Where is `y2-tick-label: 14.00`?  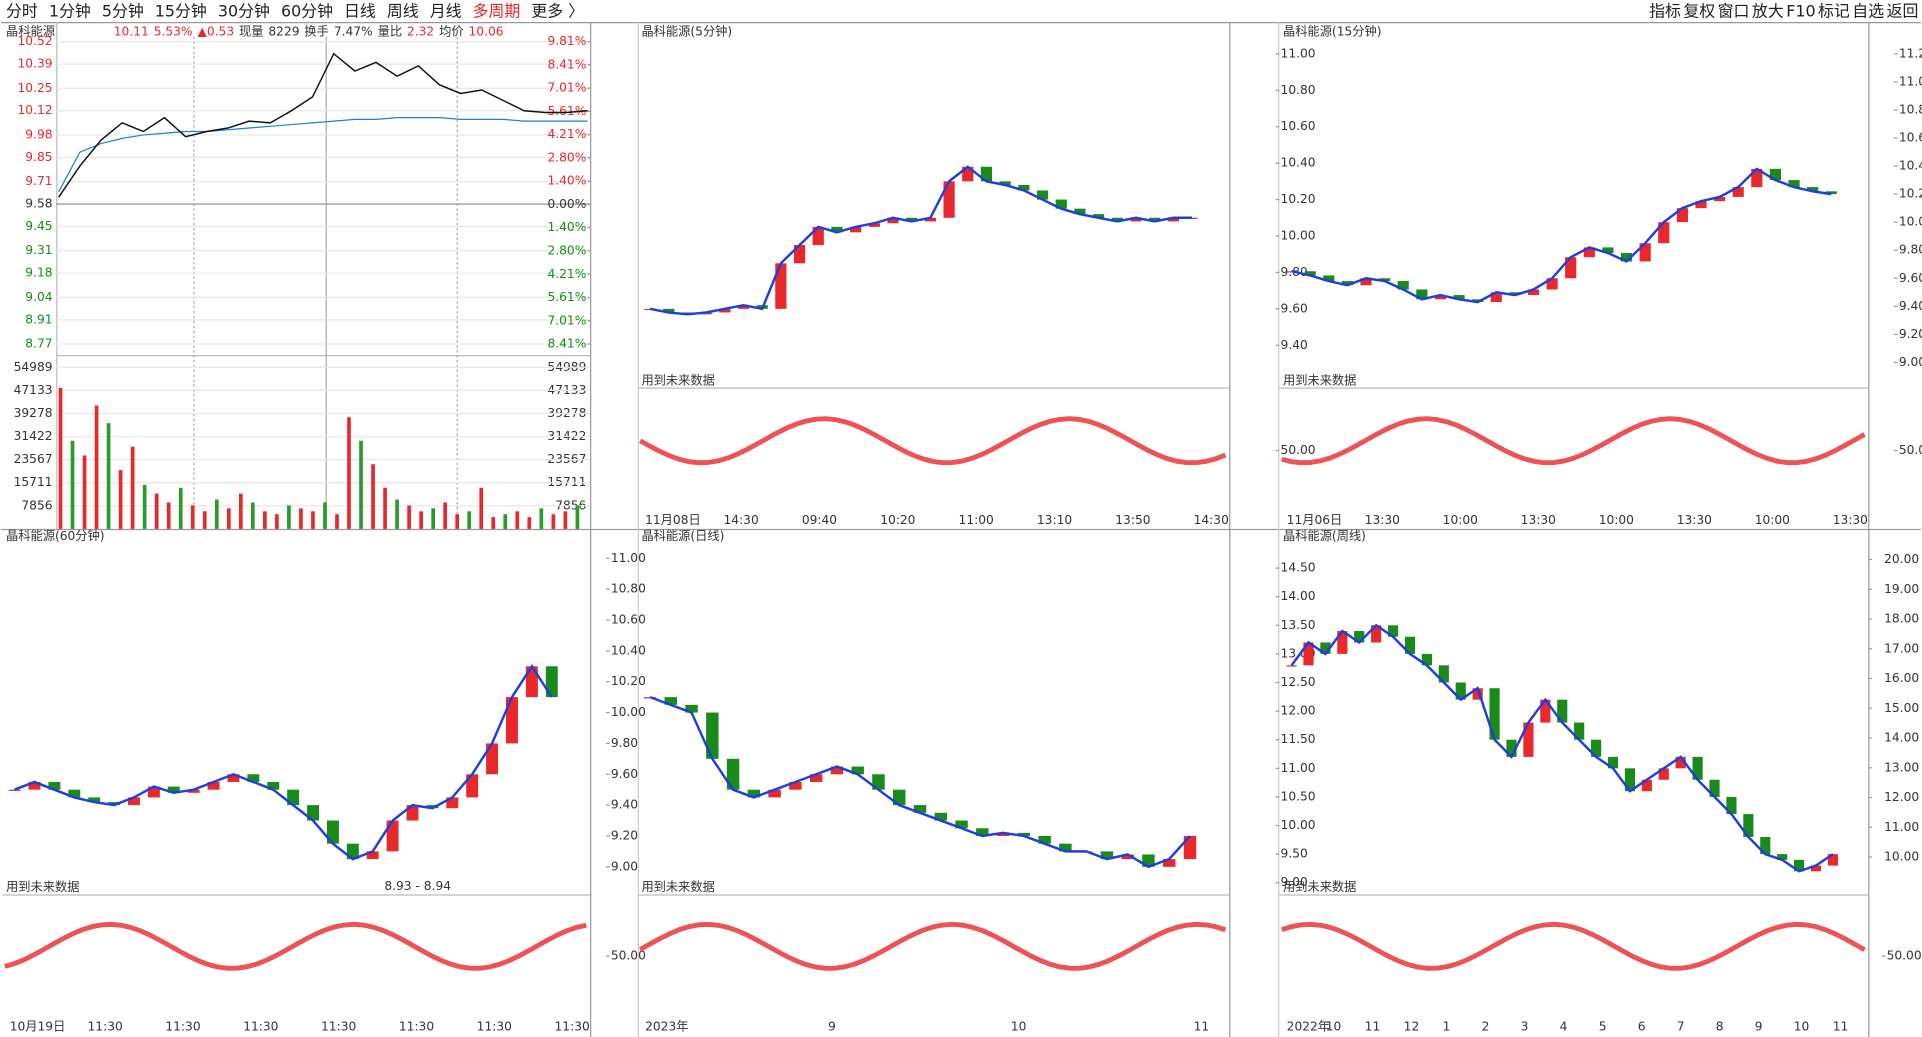 y2-tick-label: 14.00 is located at coordinates (1901, 738).